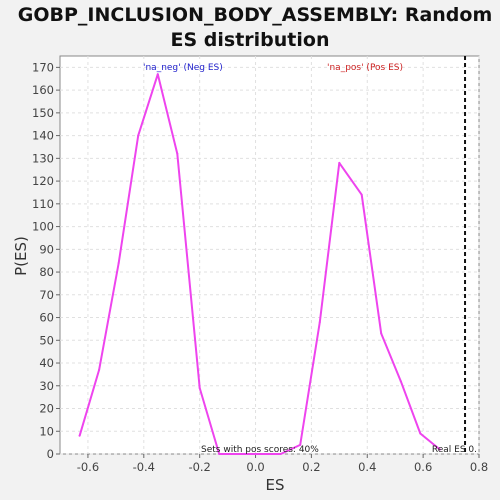 This screenshot has width=500, height=500. What do you see at coordinates (46, 340) in the screenshot?
I see `y-tick-label-5: 50` at bounding box center [46, 340].